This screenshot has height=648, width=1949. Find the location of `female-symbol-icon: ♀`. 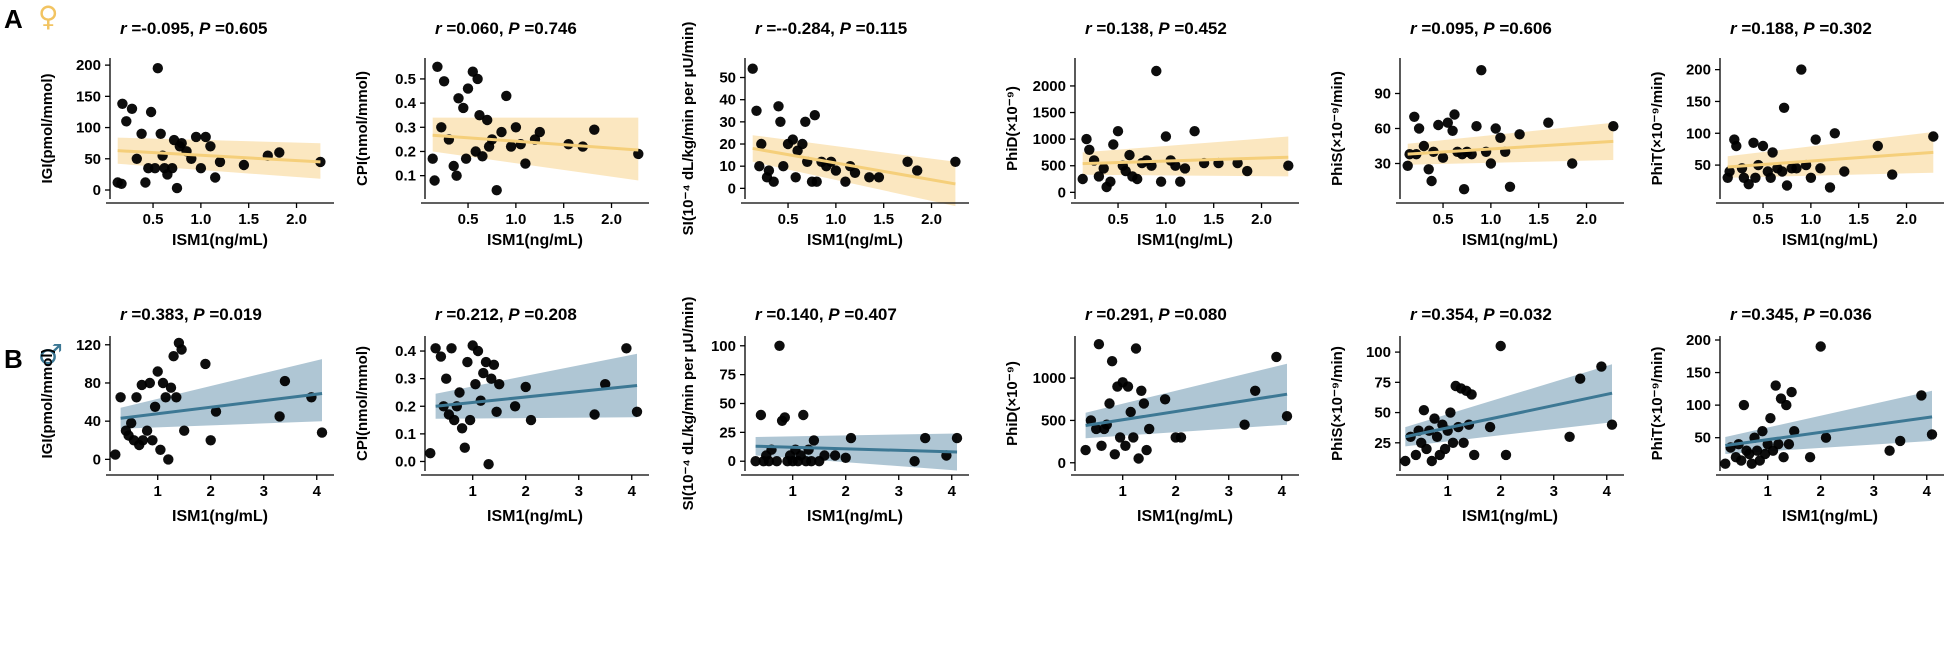

female-symbol-icon: ♀ is located at coordinates (48, 16).